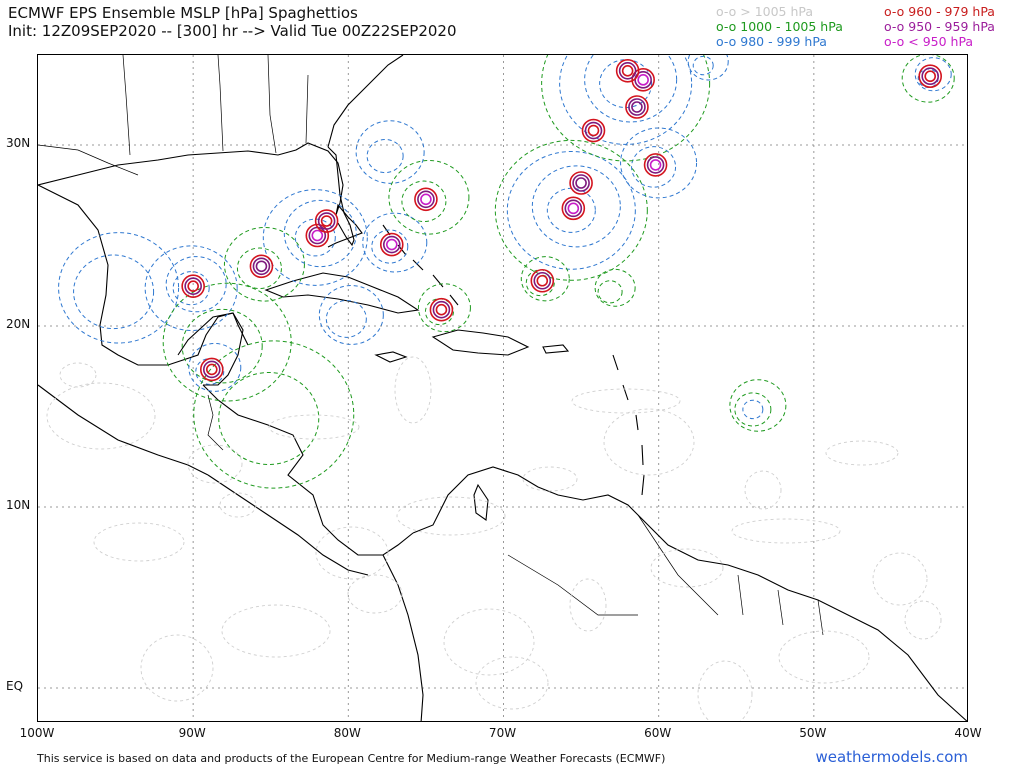 This screenshot has height=768, width=1024. I want to click on jamaica, so click(391, 357).